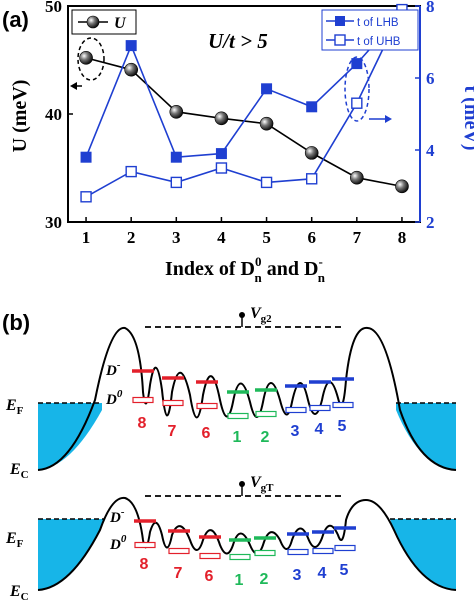  I want to click on potential-profile-bottom, so click(247, 543).